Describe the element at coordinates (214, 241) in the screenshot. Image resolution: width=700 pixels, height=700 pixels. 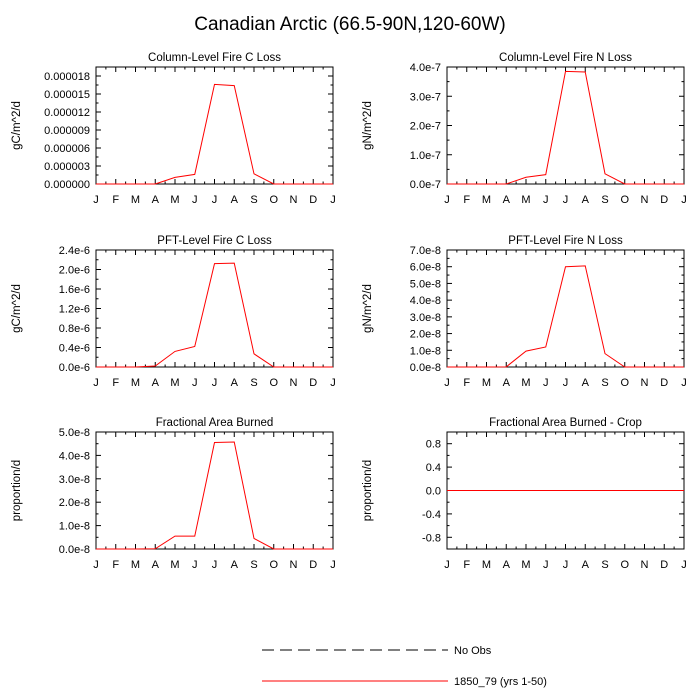
I see `chart-title: PFT-Level Fire C Loss` at that location.